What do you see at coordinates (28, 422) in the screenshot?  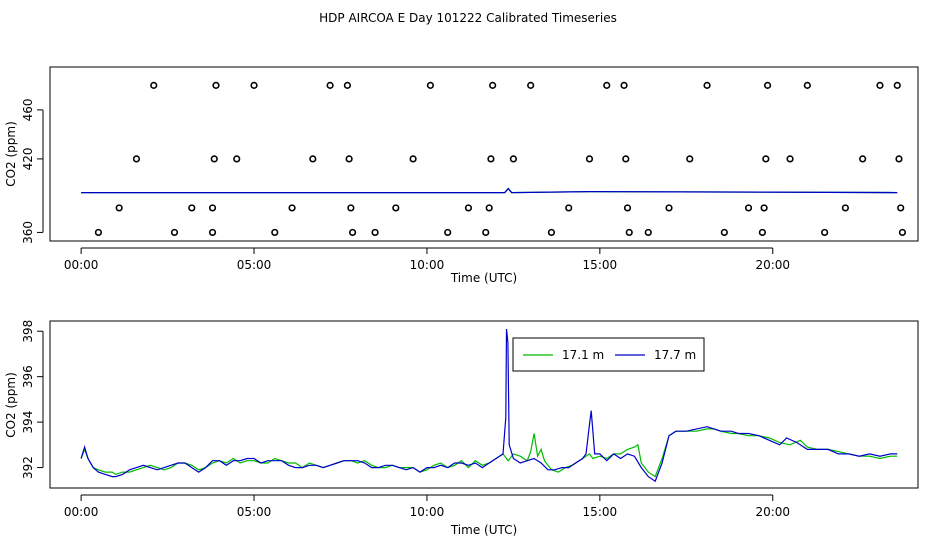 I see `y-tick-label: 394` at bounding box center [28, 422].